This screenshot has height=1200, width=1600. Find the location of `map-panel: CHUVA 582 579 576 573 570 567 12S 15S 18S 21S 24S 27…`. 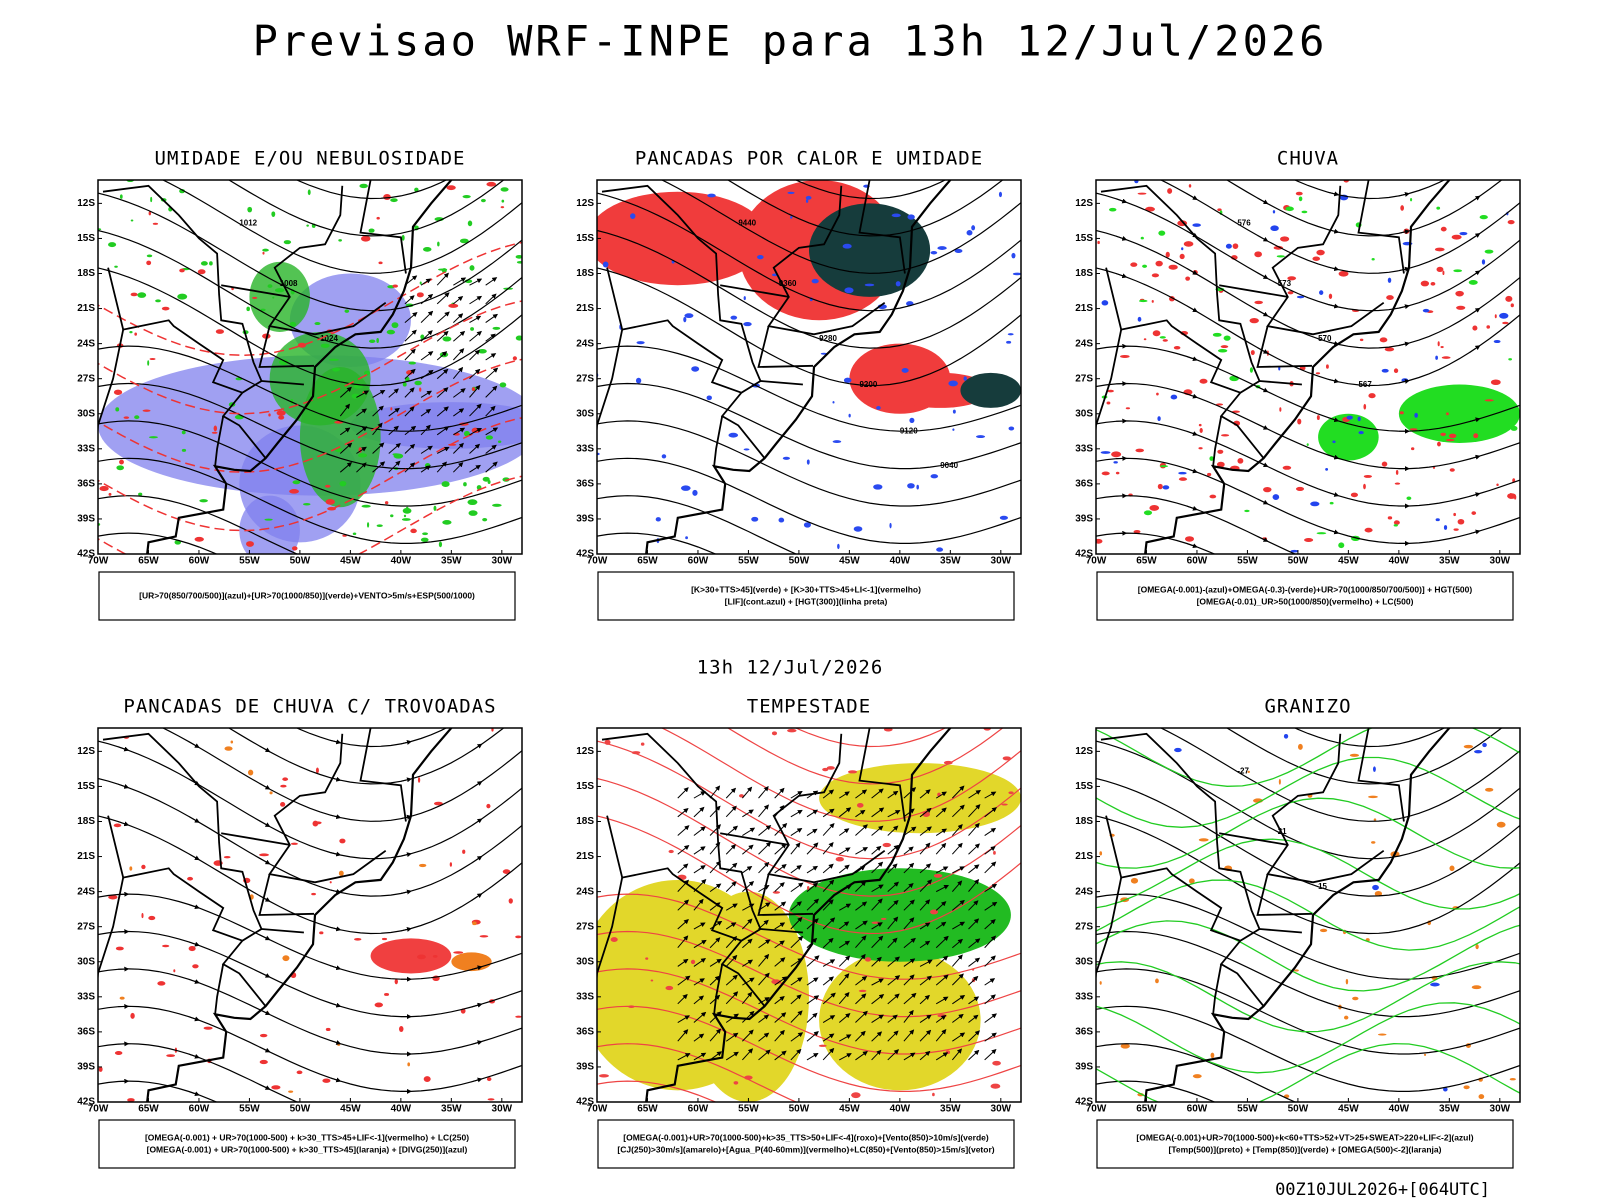

map-panel: CHUVA 582 579 576 573 570 567 12S 15S 18S 21S 24S 27… is located at coordinates (1298, 384).